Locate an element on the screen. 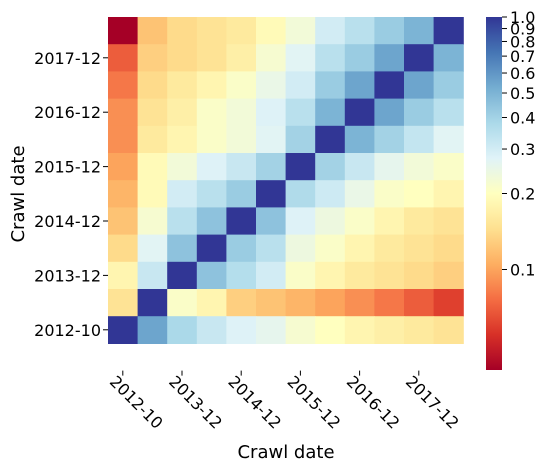 This screenshot has height=472, width=547. x-tick-label: 2016-12 is located at coordinates (373, 402).